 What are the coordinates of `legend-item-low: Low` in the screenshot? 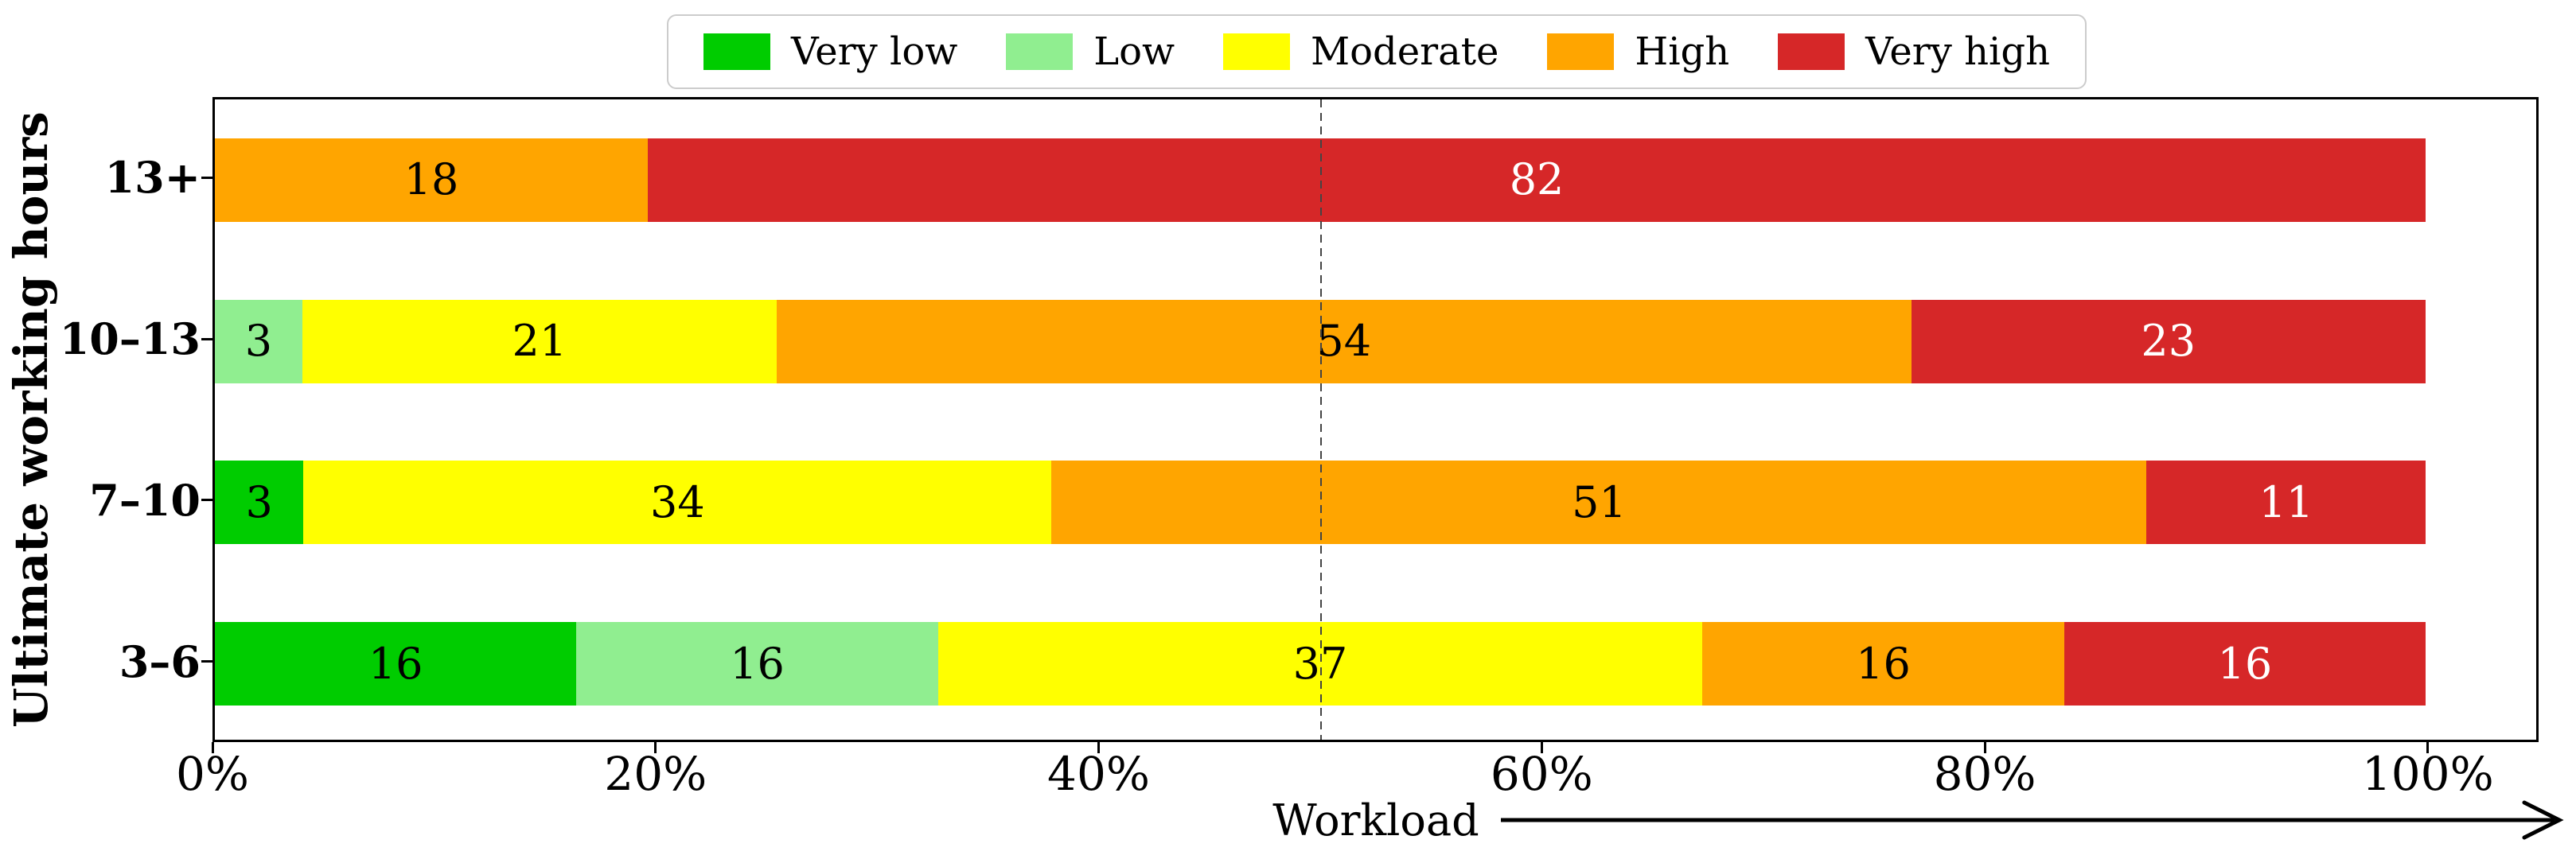 It's located at (1090, 52).